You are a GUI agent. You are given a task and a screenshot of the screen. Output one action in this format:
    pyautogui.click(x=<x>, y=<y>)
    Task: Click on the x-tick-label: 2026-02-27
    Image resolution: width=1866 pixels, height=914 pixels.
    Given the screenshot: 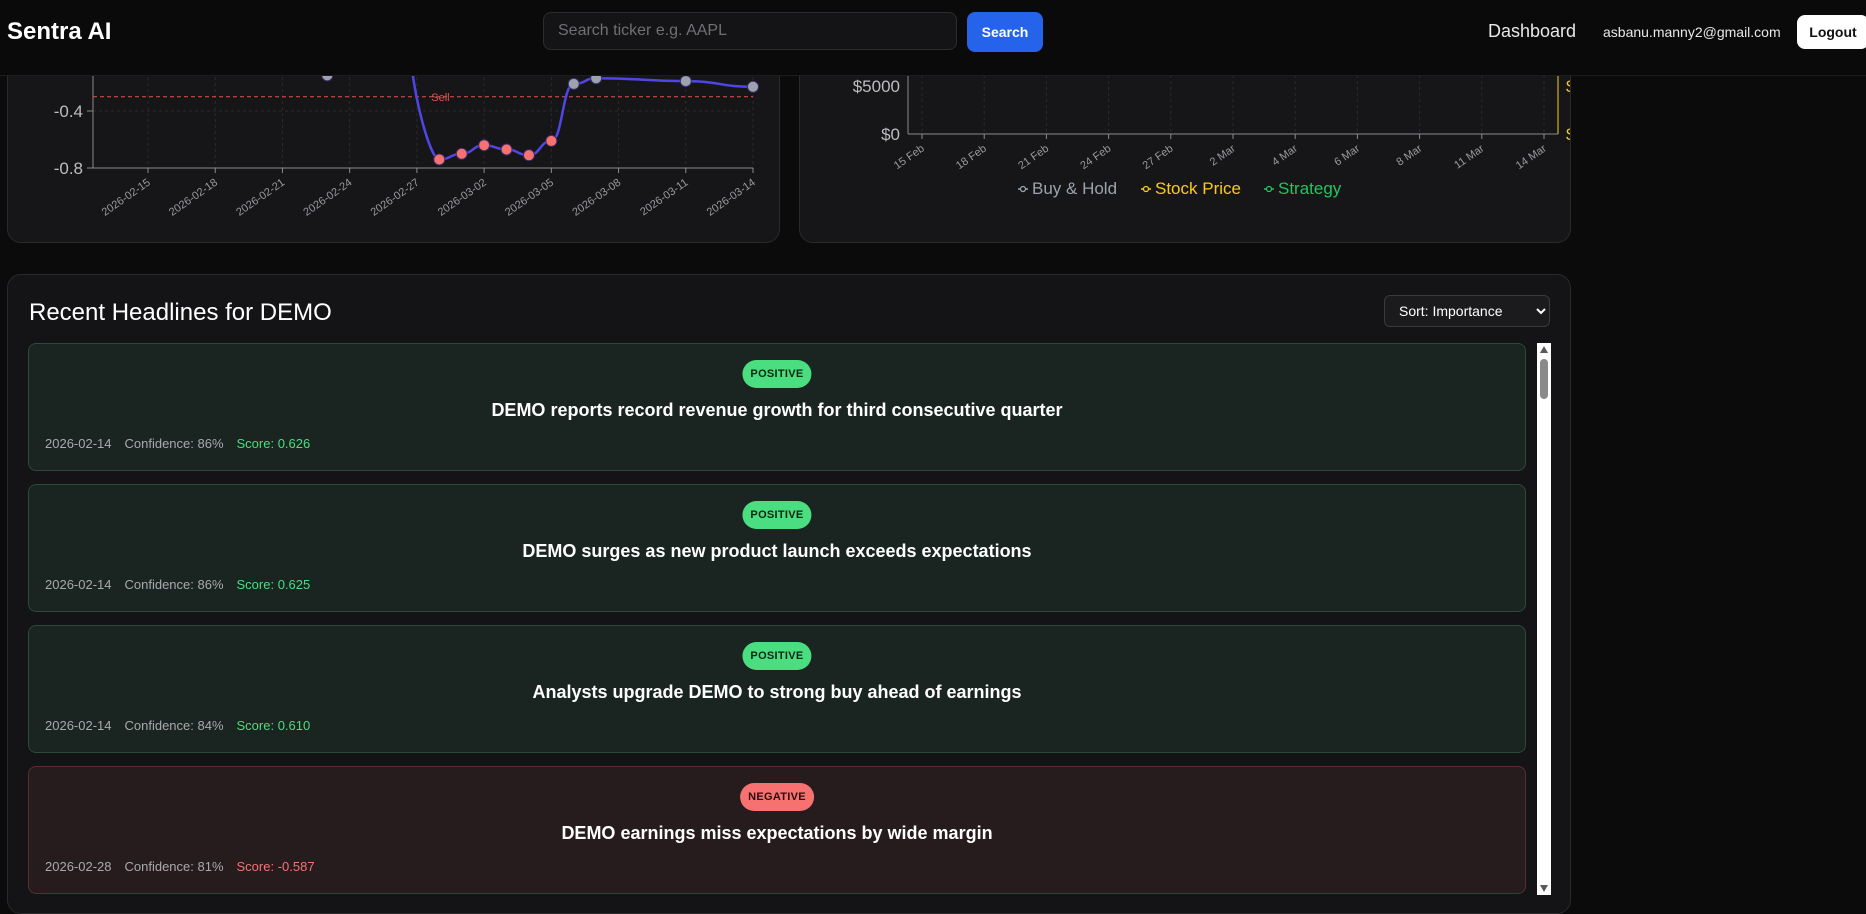 What is the action you would take?
    pyautogui.click(x=395, y=198)
    